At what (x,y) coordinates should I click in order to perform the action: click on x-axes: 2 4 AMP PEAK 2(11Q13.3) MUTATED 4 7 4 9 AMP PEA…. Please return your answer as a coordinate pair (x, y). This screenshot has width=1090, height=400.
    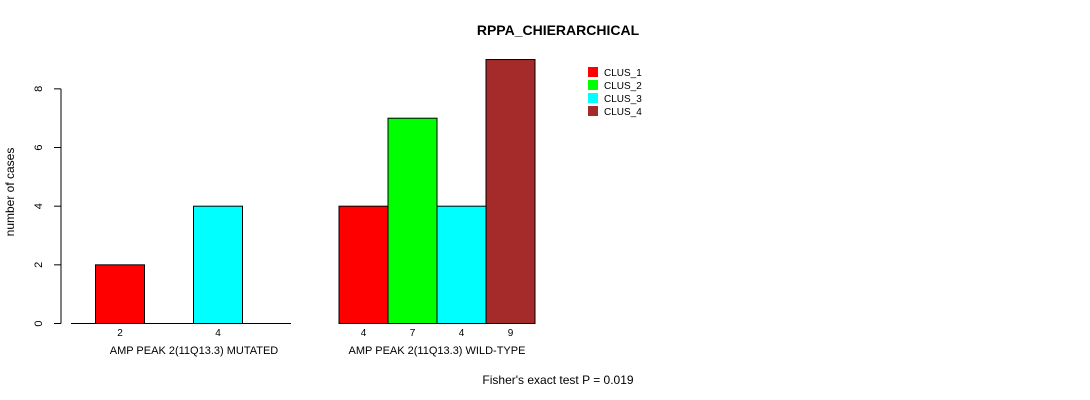
    Looking at the image, I should click on (303, 340).